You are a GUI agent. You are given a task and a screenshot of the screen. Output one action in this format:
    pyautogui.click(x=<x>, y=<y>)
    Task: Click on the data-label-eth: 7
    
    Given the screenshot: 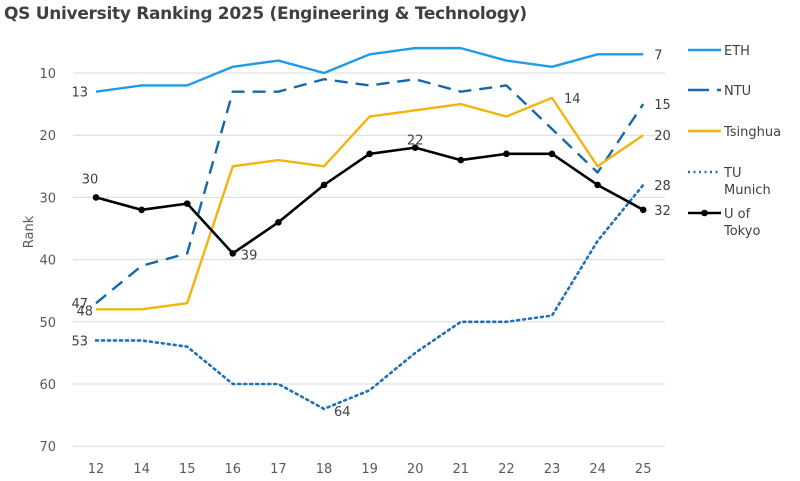 What is the action you would take?
    pyautogui.click(x=658, y=55)
    